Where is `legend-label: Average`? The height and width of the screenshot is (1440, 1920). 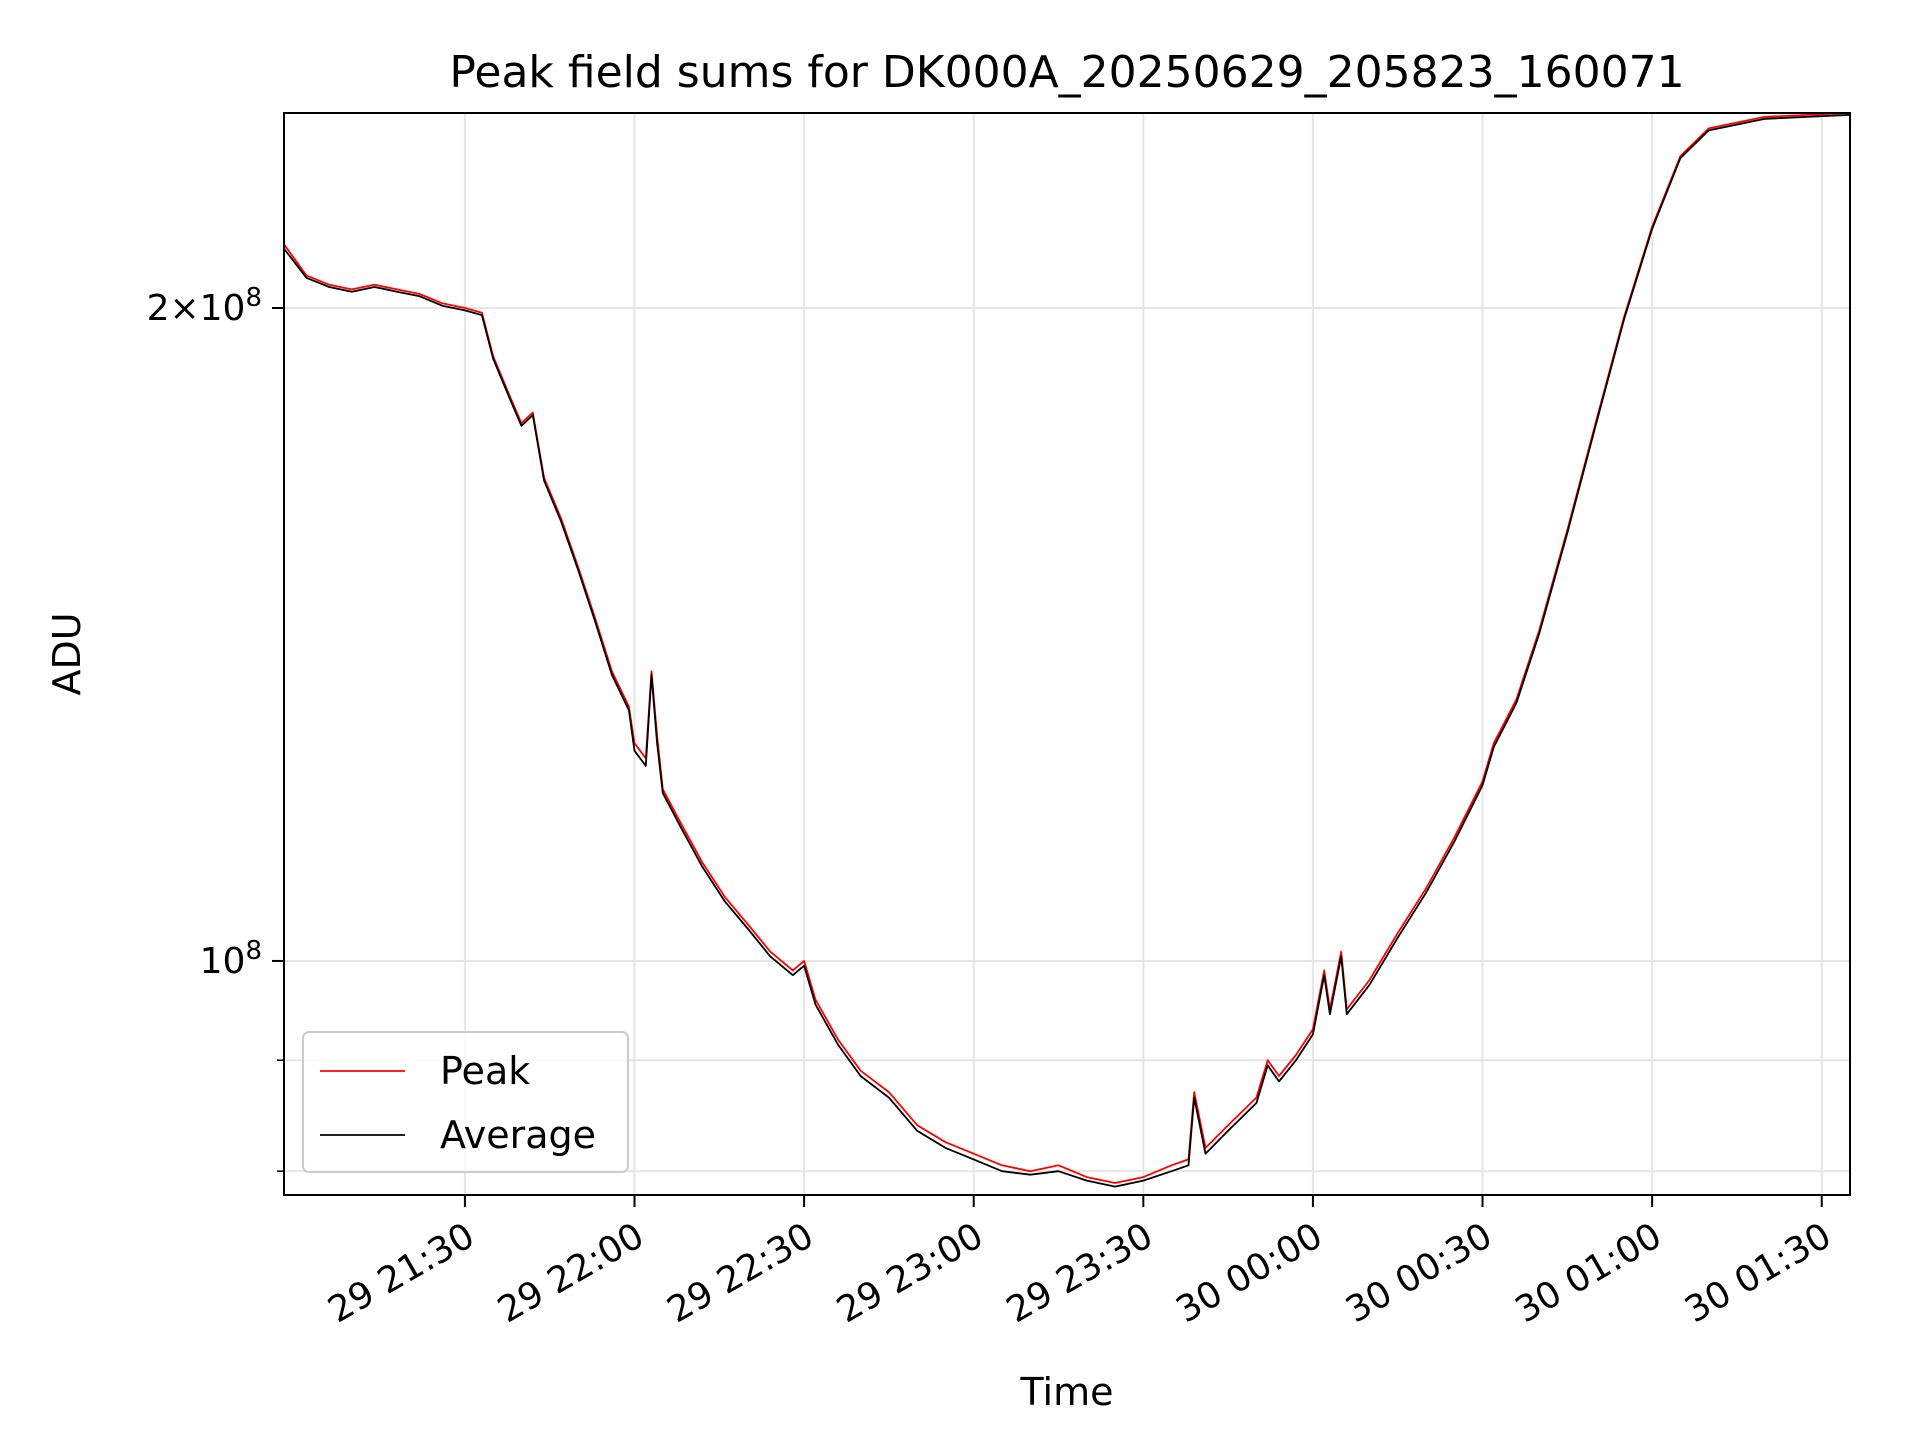 legend-label: Average is located at coordinates (518, 1135).